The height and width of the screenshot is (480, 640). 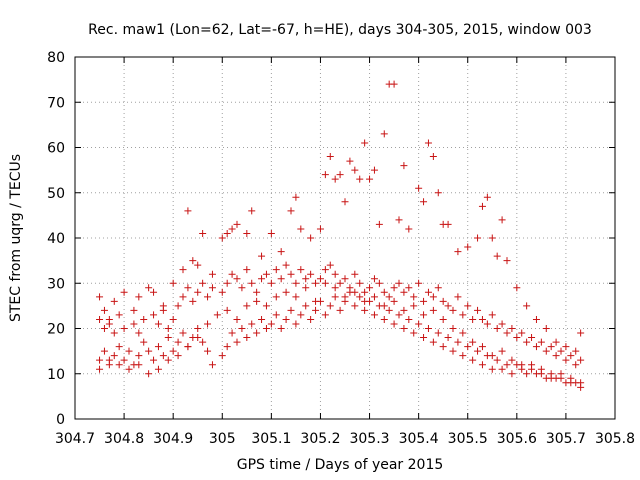 I want to click on x-tick-label: 305, so click(x=222, y=439).